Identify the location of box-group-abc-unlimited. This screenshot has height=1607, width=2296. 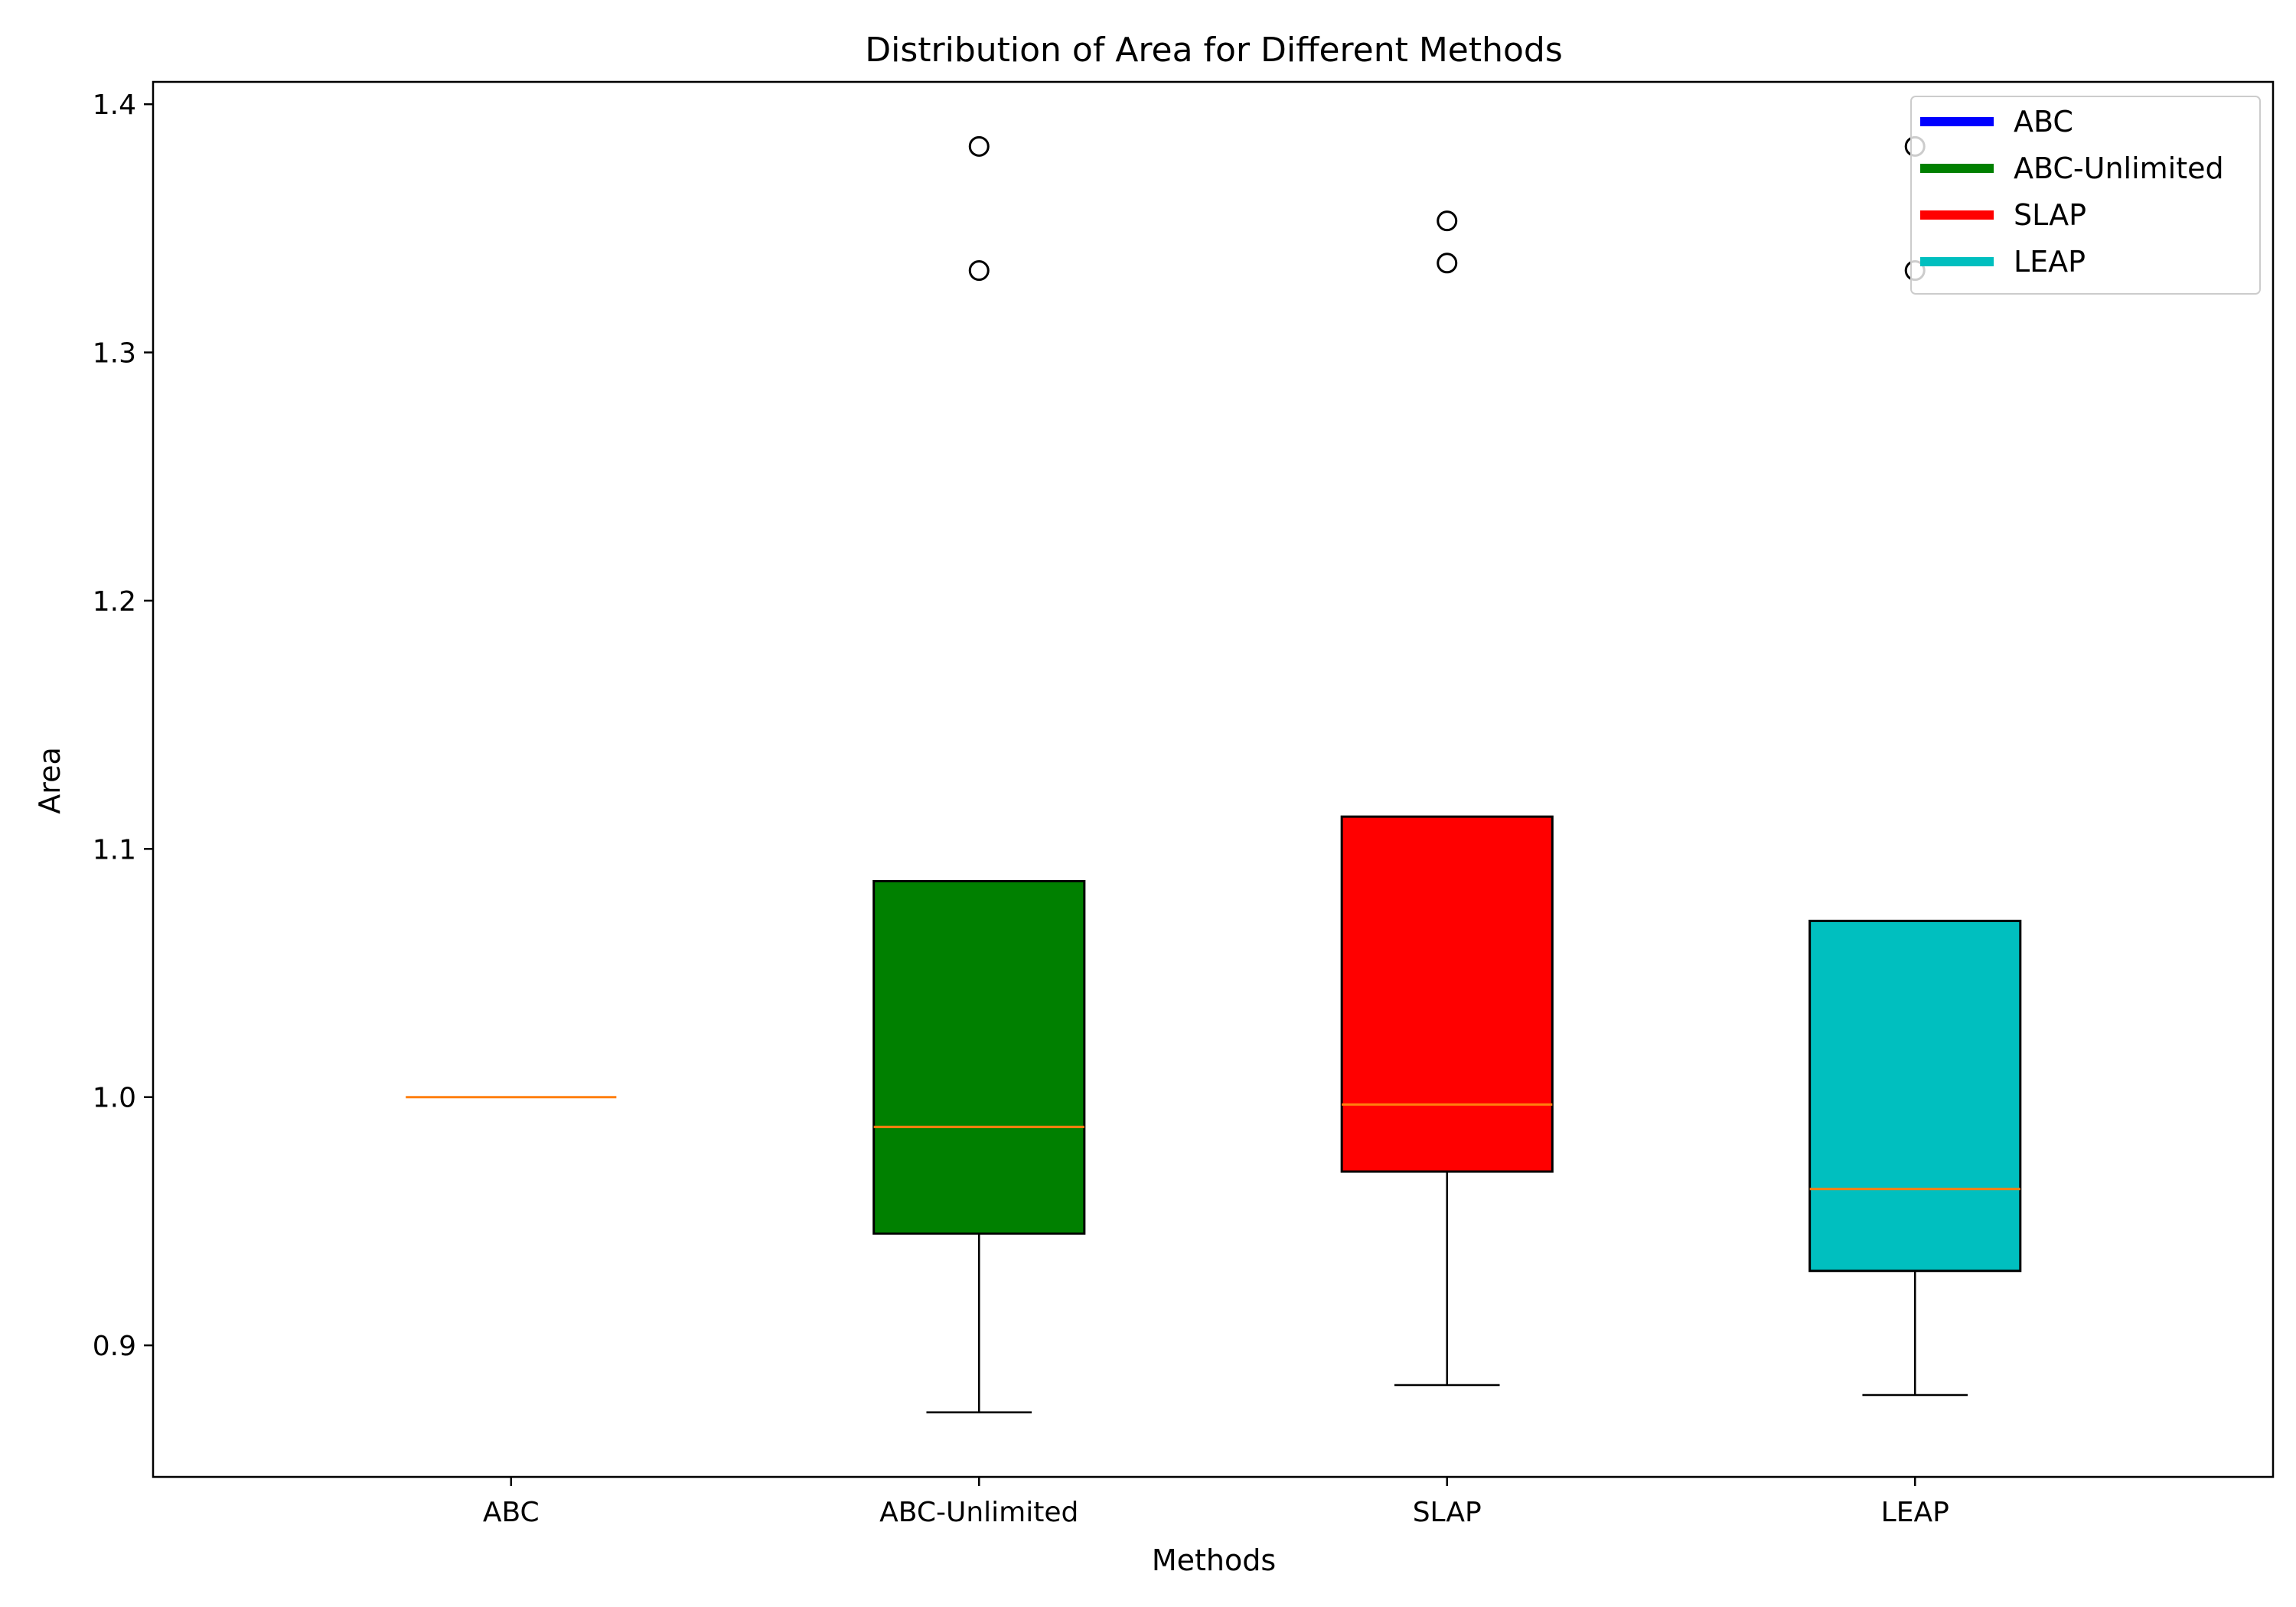
(979, 774).